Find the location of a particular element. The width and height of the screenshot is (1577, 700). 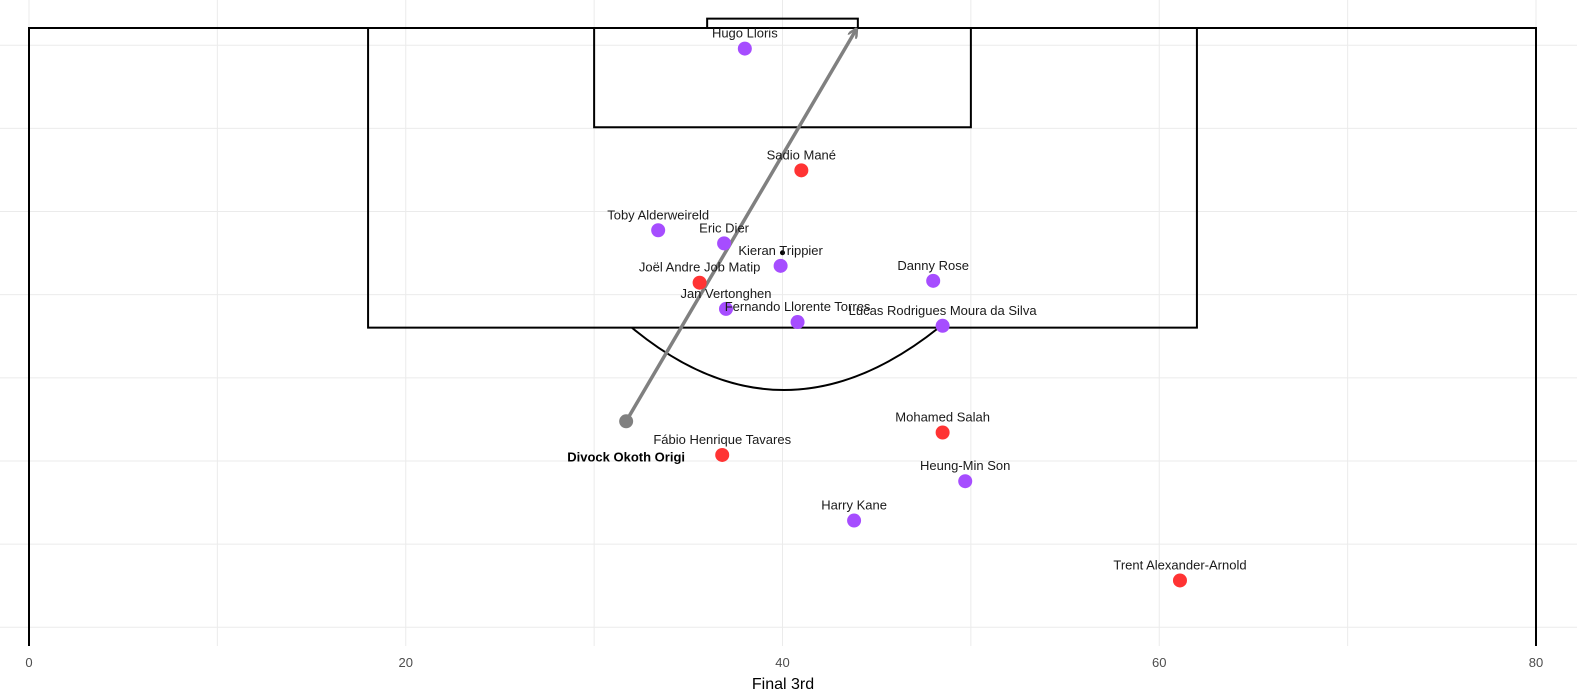

x-tick-label: 60 is located at coordinates (1159, 662).